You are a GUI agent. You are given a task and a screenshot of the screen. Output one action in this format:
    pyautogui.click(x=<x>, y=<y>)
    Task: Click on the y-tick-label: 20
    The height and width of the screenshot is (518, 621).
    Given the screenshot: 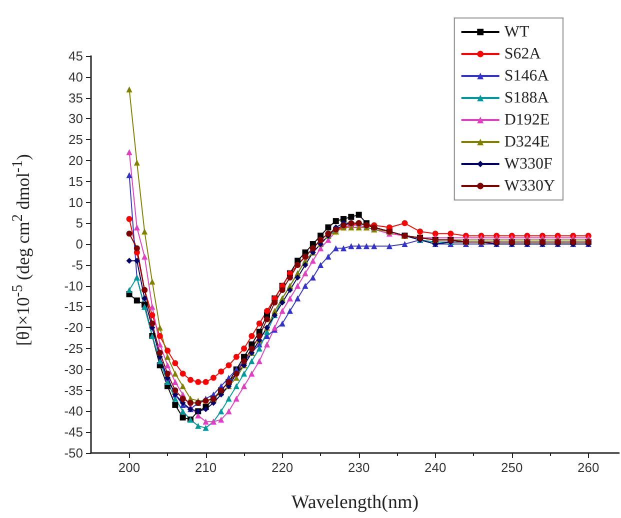 What is the action you would take?
    pyautogui.click(x=75, y=160)
    